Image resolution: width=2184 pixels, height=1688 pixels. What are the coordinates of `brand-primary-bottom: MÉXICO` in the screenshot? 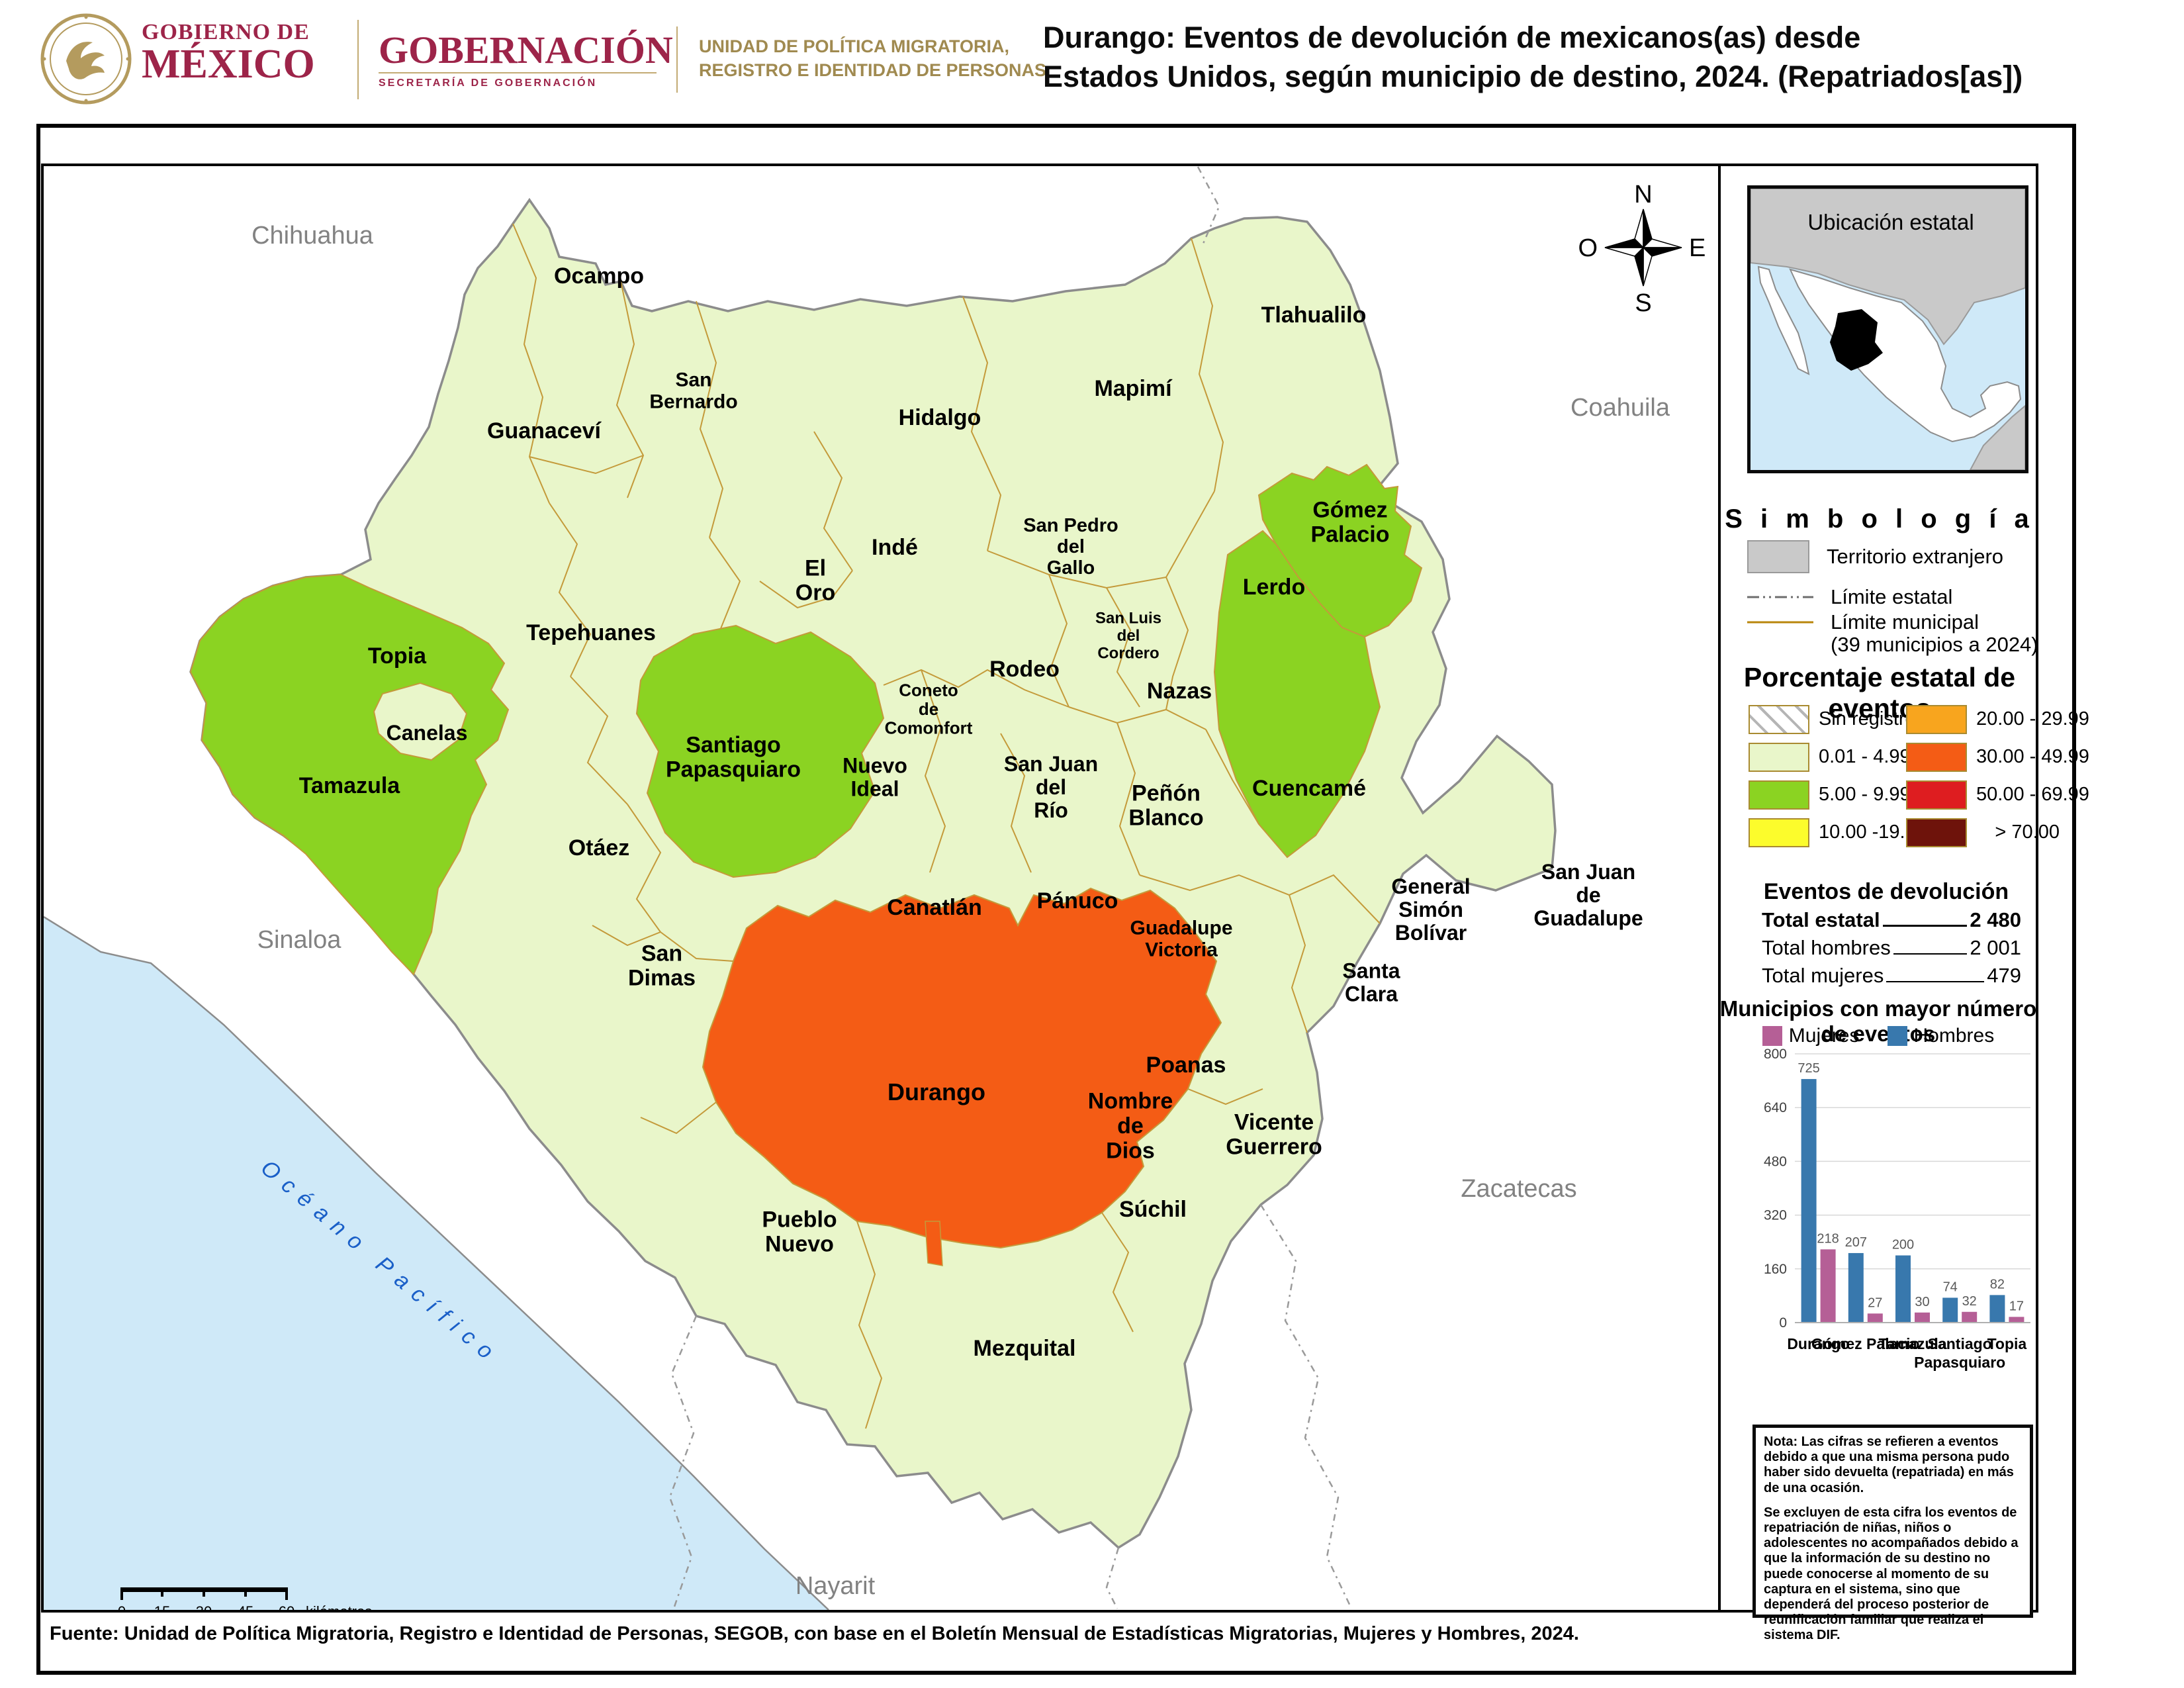 It's located at (229, 64).